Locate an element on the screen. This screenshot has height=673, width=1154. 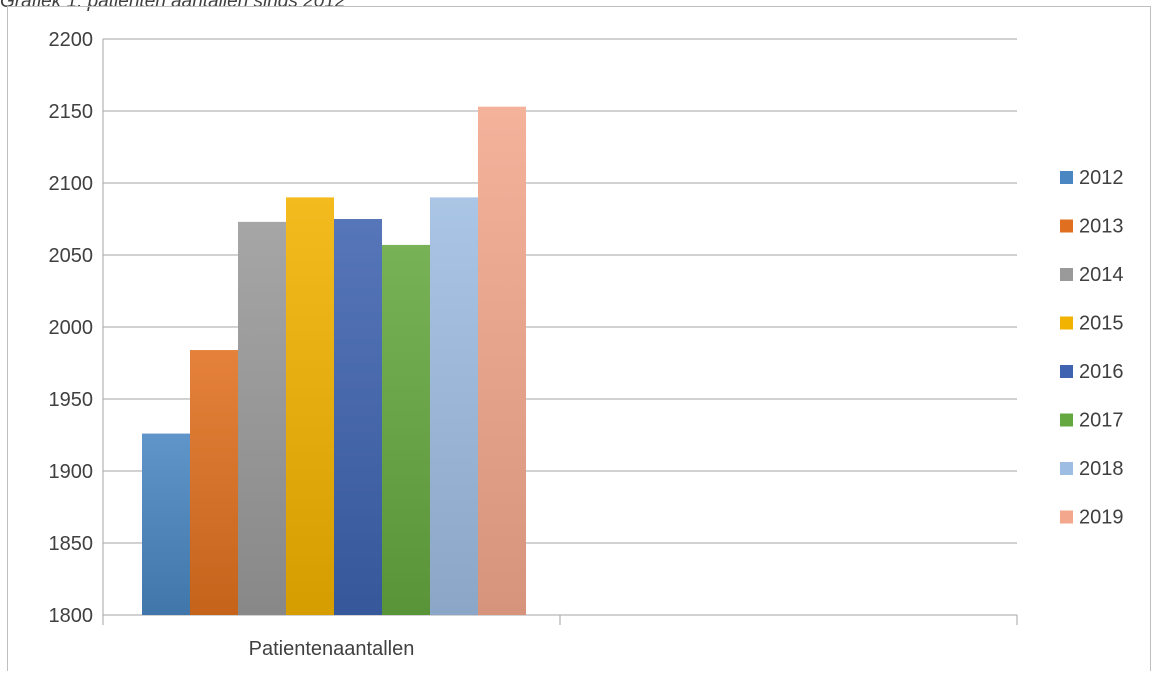
y-tick-label: 2100 is located at coordinates (71, 184).